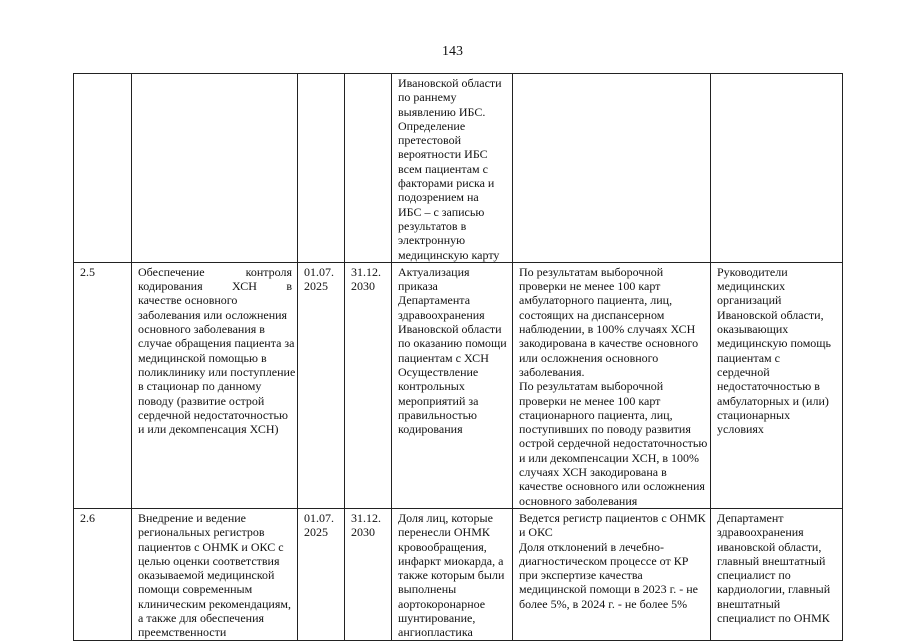 This screenshot has width=905, height=641. I want to click on cell-line: кодирования, so click(430, 429).